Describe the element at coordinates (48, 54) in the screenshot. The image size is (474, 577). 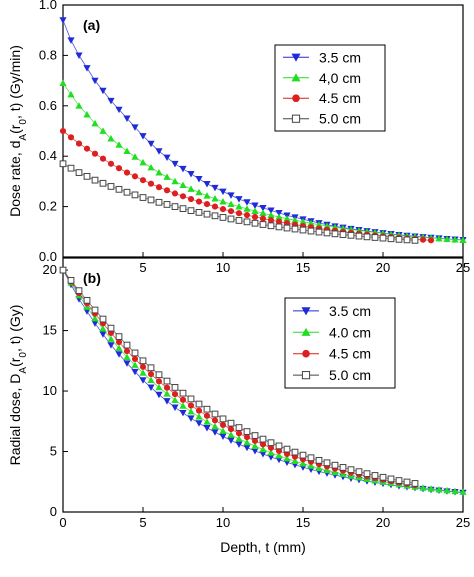
I see `y-tick-label: 0.8` at that location.